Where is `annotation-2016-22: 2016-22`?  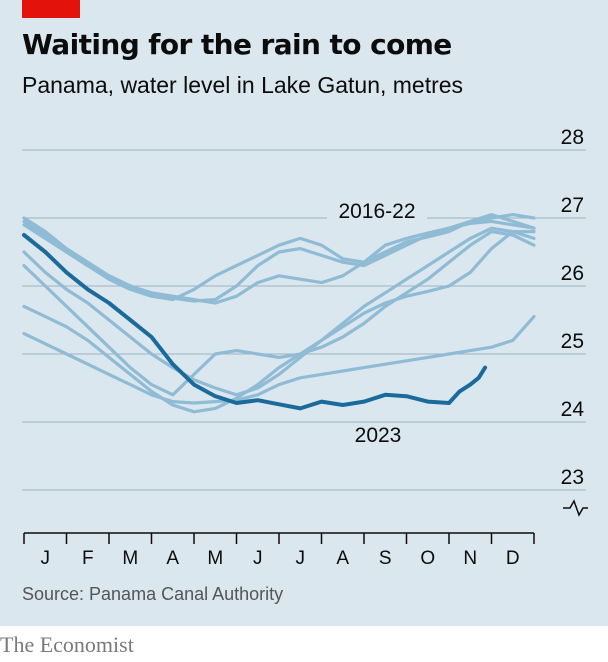
annotation-2016-22: 2016-22 is located at coordinates (376, 211).